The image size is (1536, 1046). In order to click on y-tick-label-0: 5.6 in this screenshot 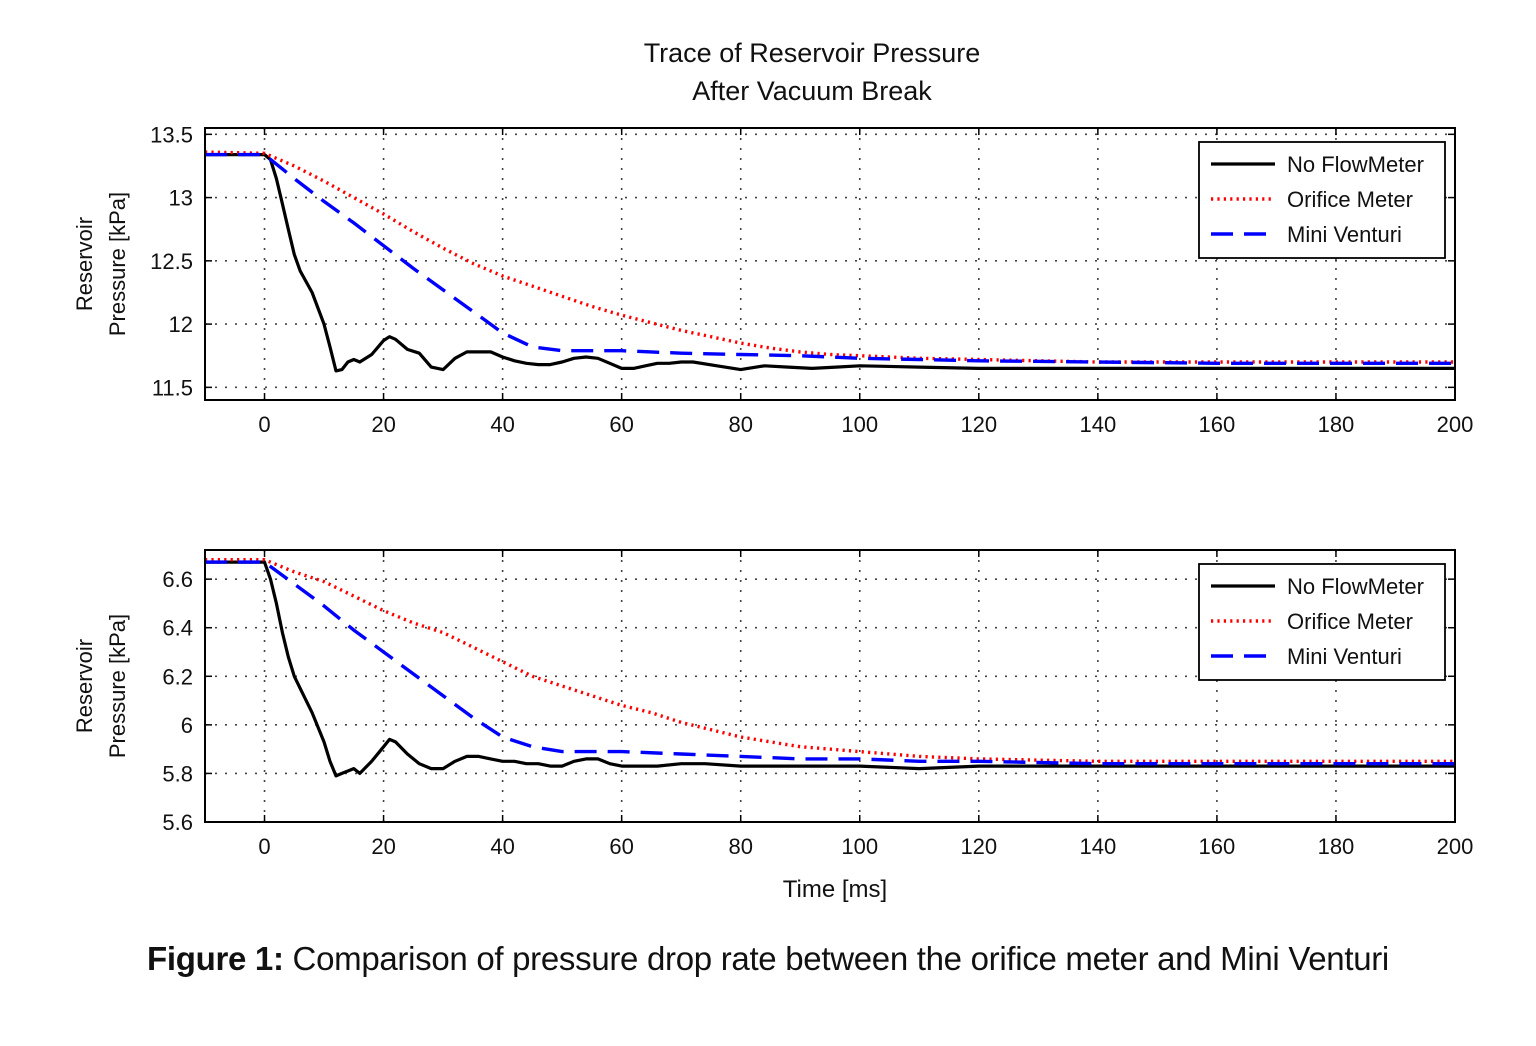, I will do `click(177, 822)`.